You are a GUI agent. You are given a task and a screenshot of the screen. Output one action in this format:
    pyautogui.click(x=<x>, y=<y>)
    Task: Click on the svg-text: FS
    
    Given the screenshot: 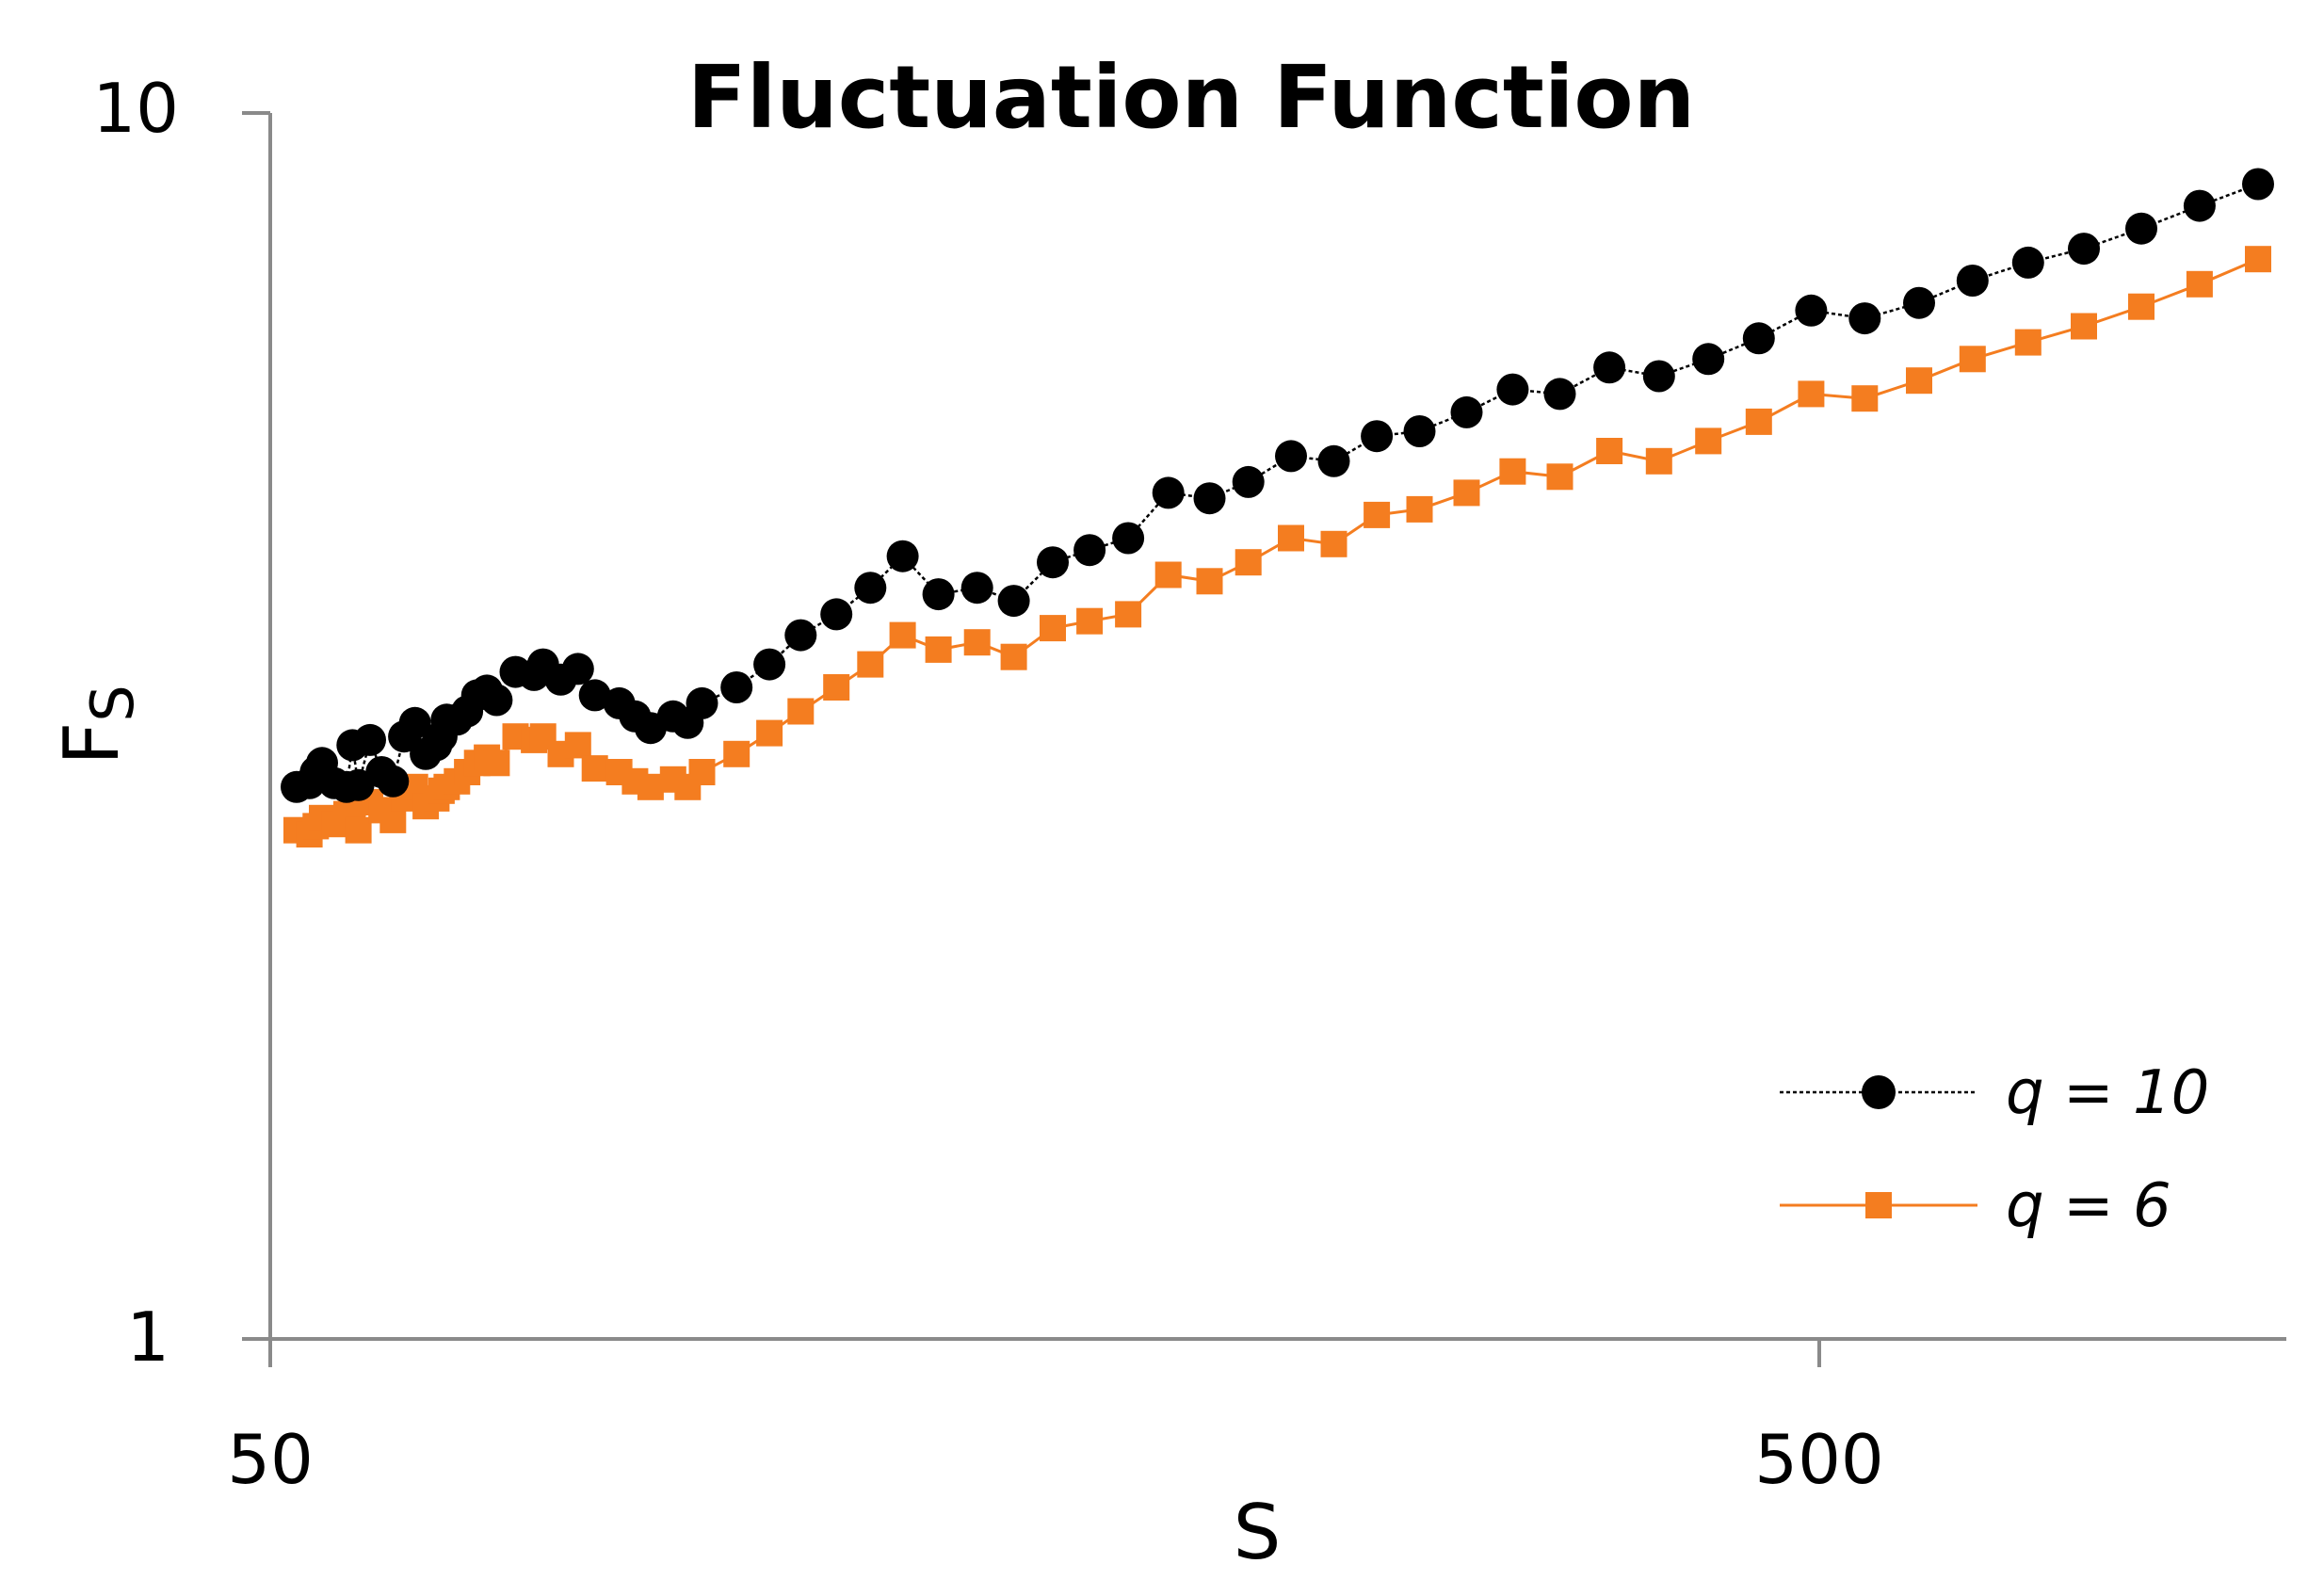 What is the action you would take?
    pyautogui.click(x=97, y=725)
    